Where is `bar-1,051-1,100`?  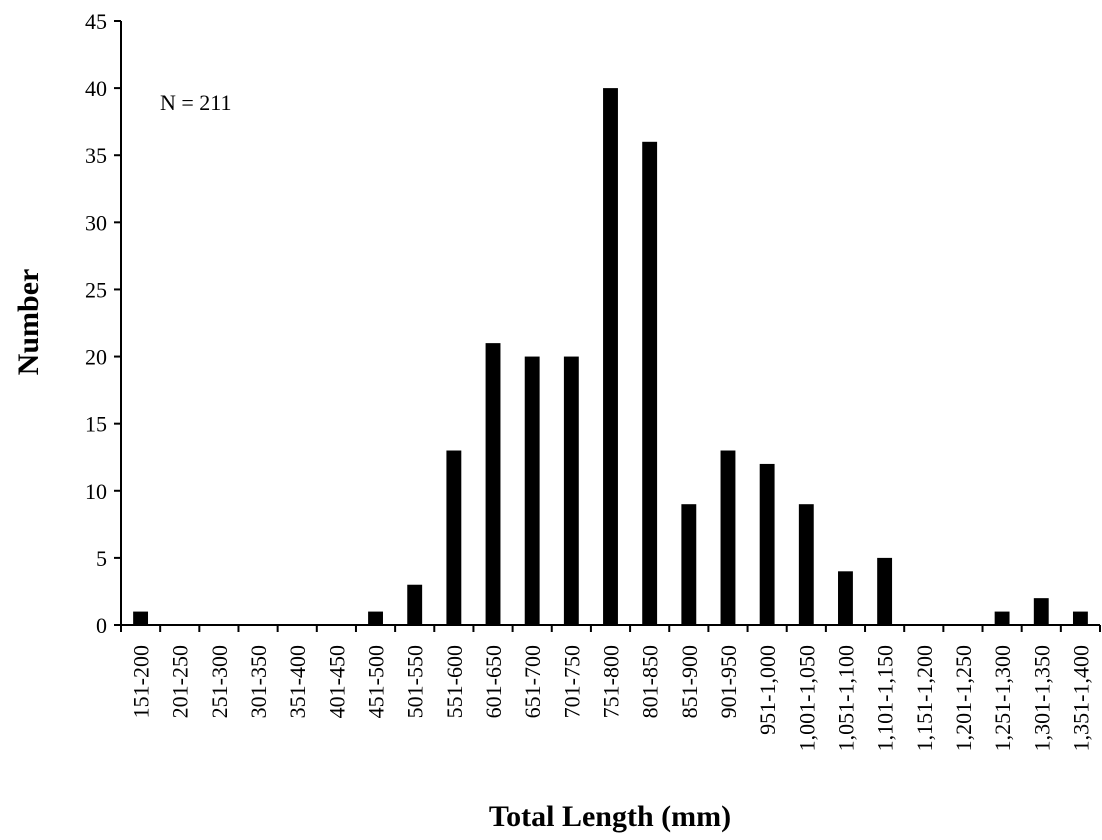 bar-1,051-1,100 is located at coordinates (845, 598).